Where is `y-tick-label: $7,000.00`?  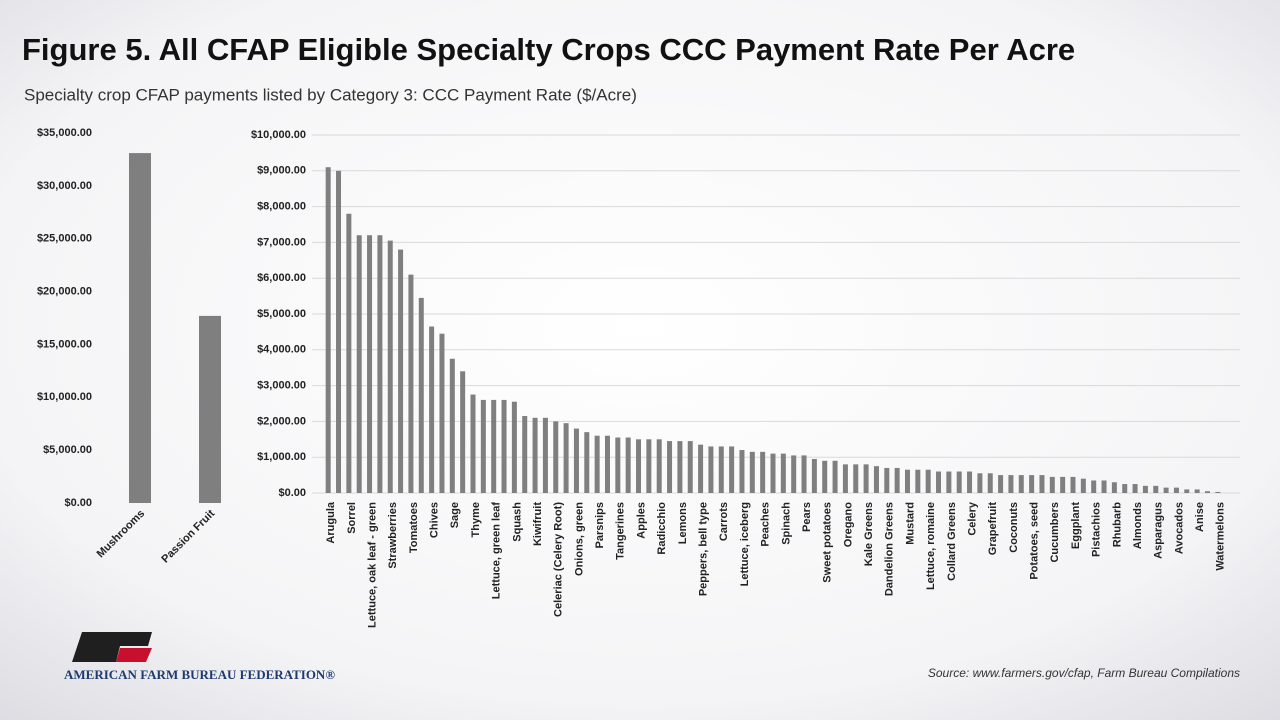
y-tick-label: $7,000.00 is located at coordinates (281, 242).